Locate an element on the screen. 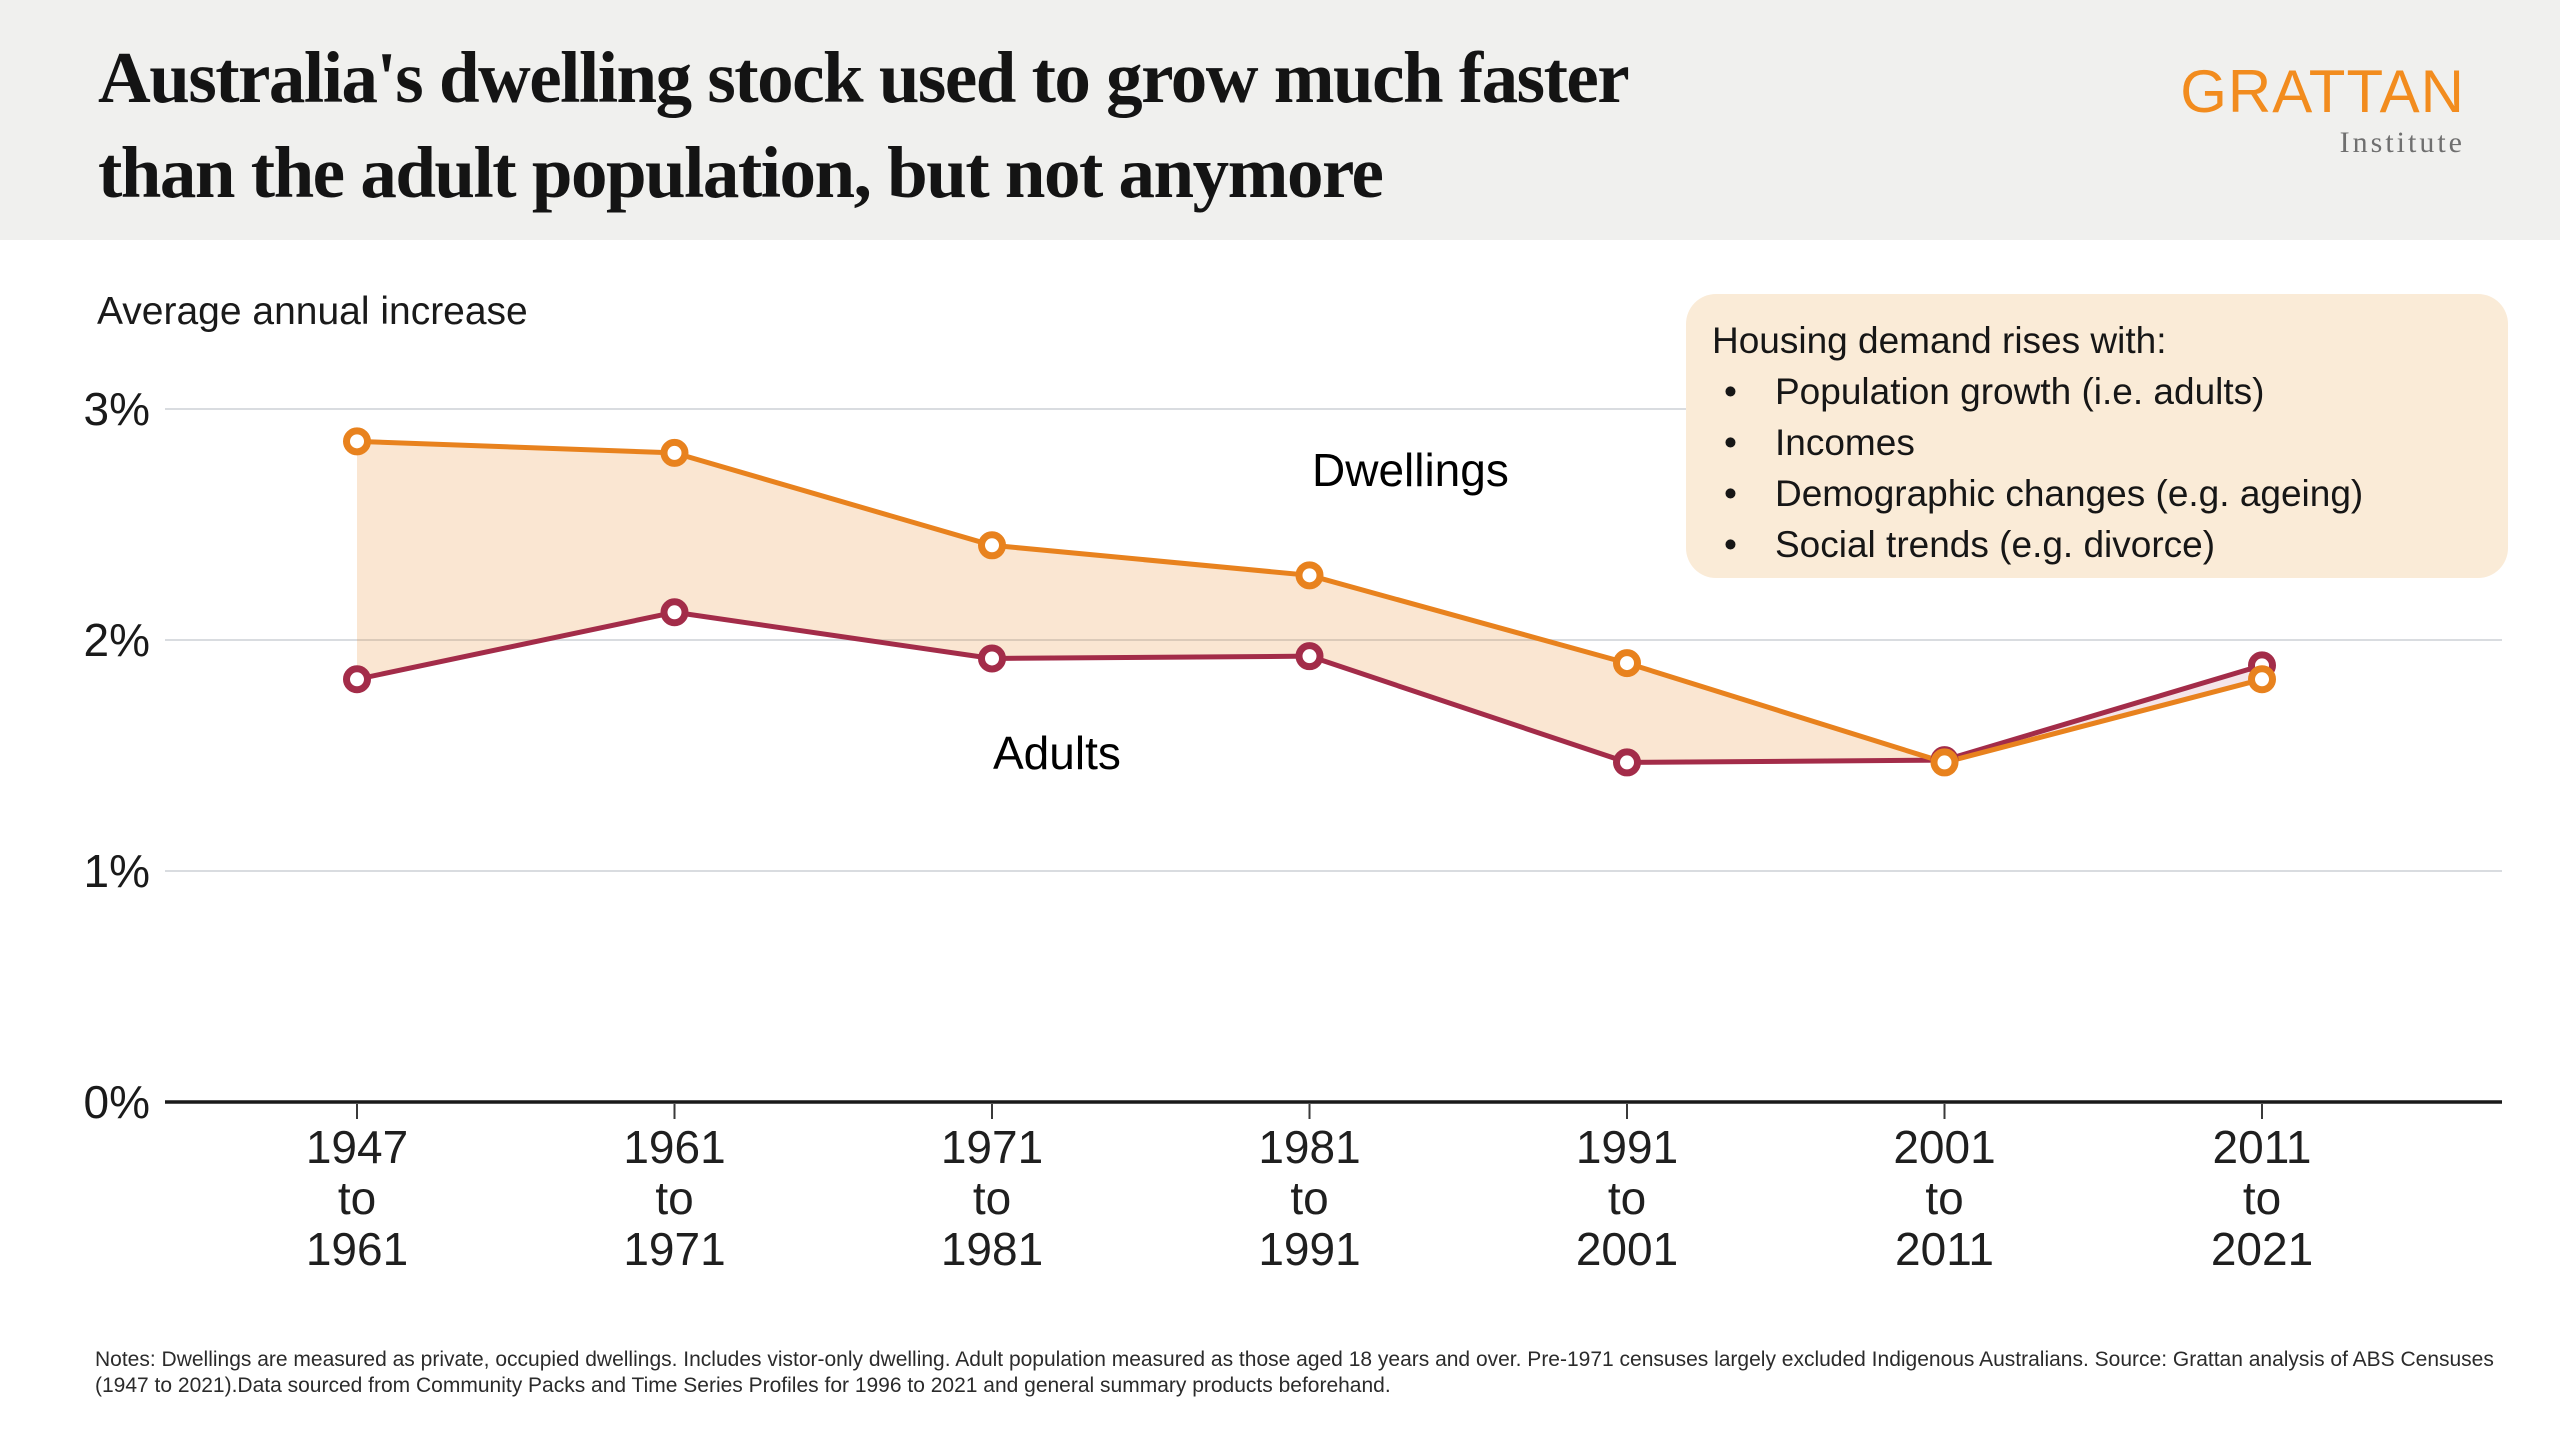 The image size is (2560, 1440). x-axis-label: 1947 to 1961 is located at coordinates (357, 1198).